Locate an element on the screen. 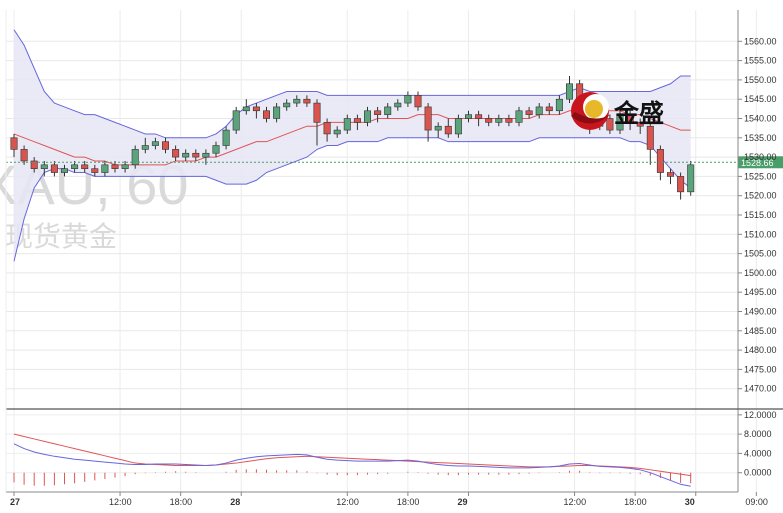  x-tick-label: 28 is located at coordinates (235, 502).